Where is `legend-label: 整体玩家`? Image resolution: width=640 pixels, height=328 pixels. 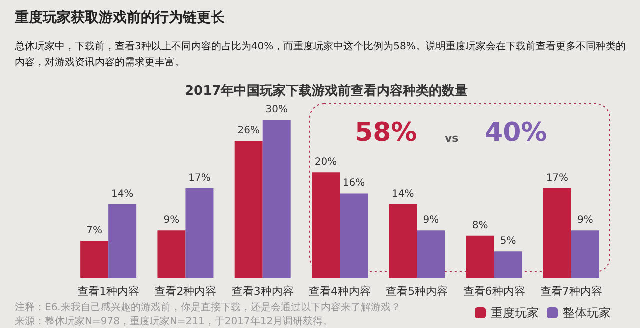 legend-label: 整体玩家 is located at coordinates (587, 313).